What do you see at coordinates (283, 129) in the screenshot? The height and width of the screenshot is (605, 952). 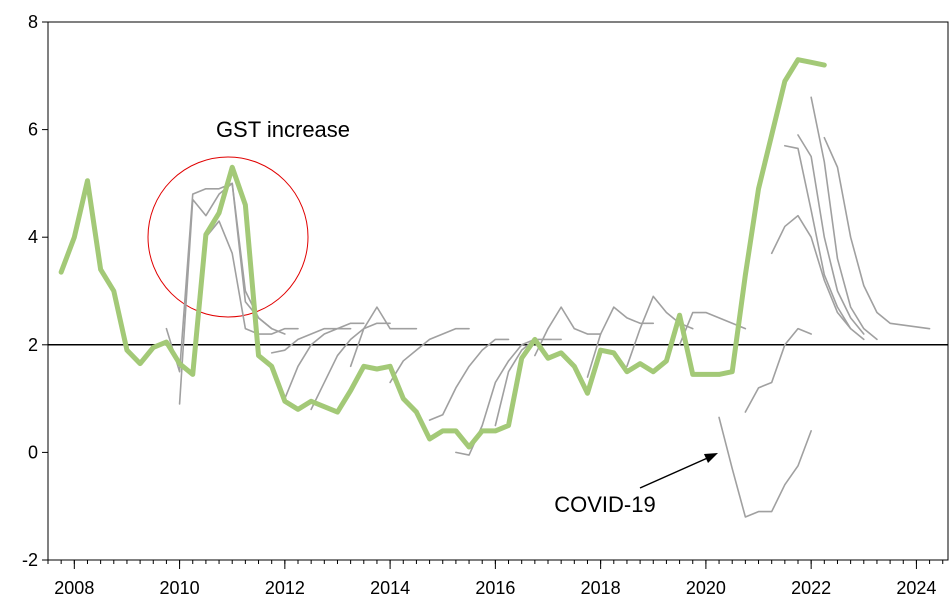 I see `annotation: GST increase` at bounding box center [283, 129].